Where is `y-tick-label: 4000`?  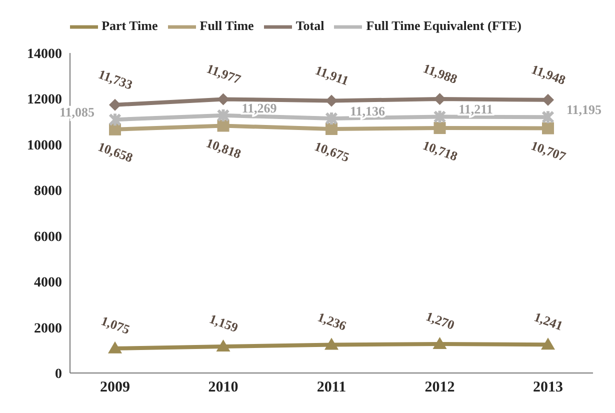
y-tick-label: 4000 is located at coordinates (48, 283).